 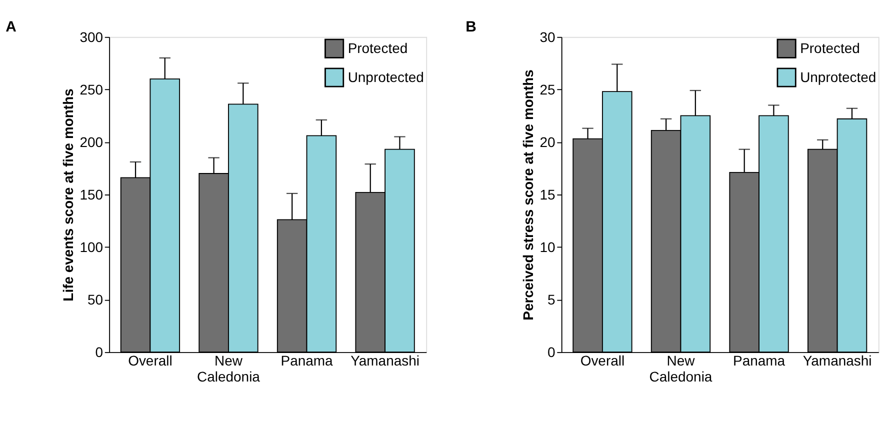 What do you see at coordinates (548, 142) in the screenshot?
I see `y-tick-label: 20` at bounding box center [548, 142].